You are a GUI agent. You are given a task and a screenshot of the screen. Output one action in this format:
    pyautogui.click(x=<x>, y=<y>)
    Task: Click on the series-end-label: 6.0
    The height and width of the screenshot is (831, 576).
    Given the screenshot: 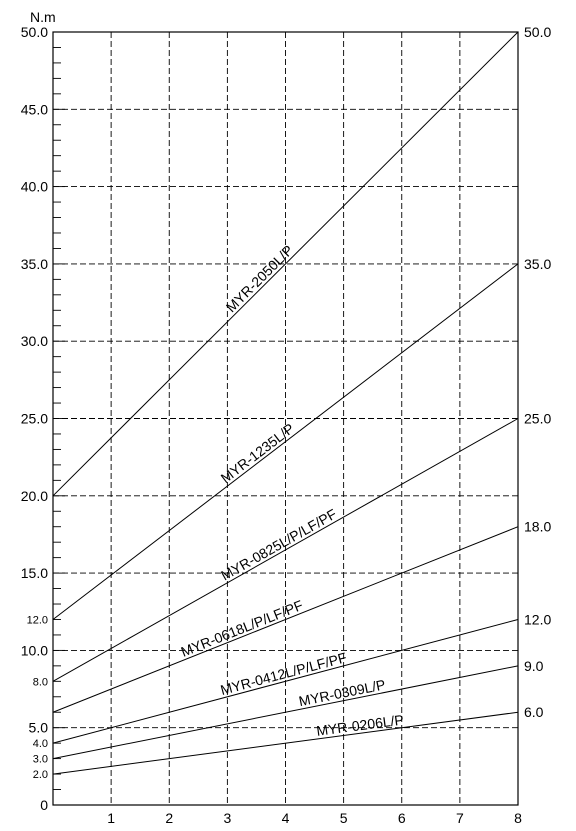 What is the action you would take?
    pyautogui.click(x=534, y=712)
    